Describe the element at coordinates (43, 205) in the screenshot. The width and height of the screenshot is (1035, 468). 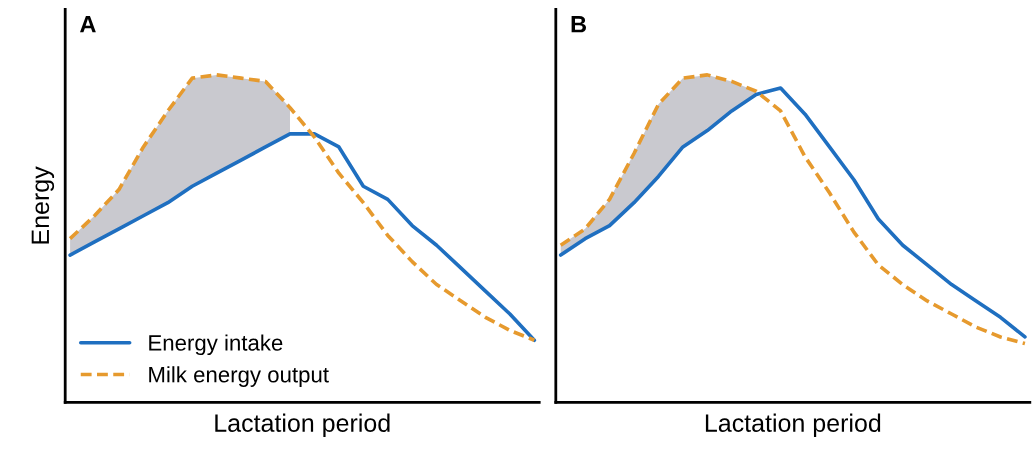
I see `y-axis-title: Energy` at that location.